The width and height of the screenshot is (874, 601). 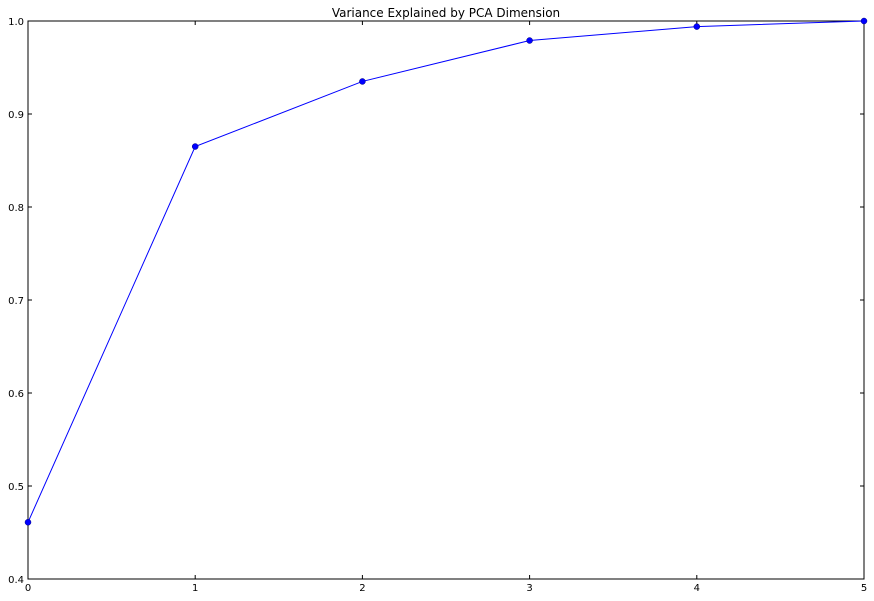 What do you see at coordinates (195, 588) in the screenshot?
I see `x-tick-label: 1` at bounding box center [195, 588].